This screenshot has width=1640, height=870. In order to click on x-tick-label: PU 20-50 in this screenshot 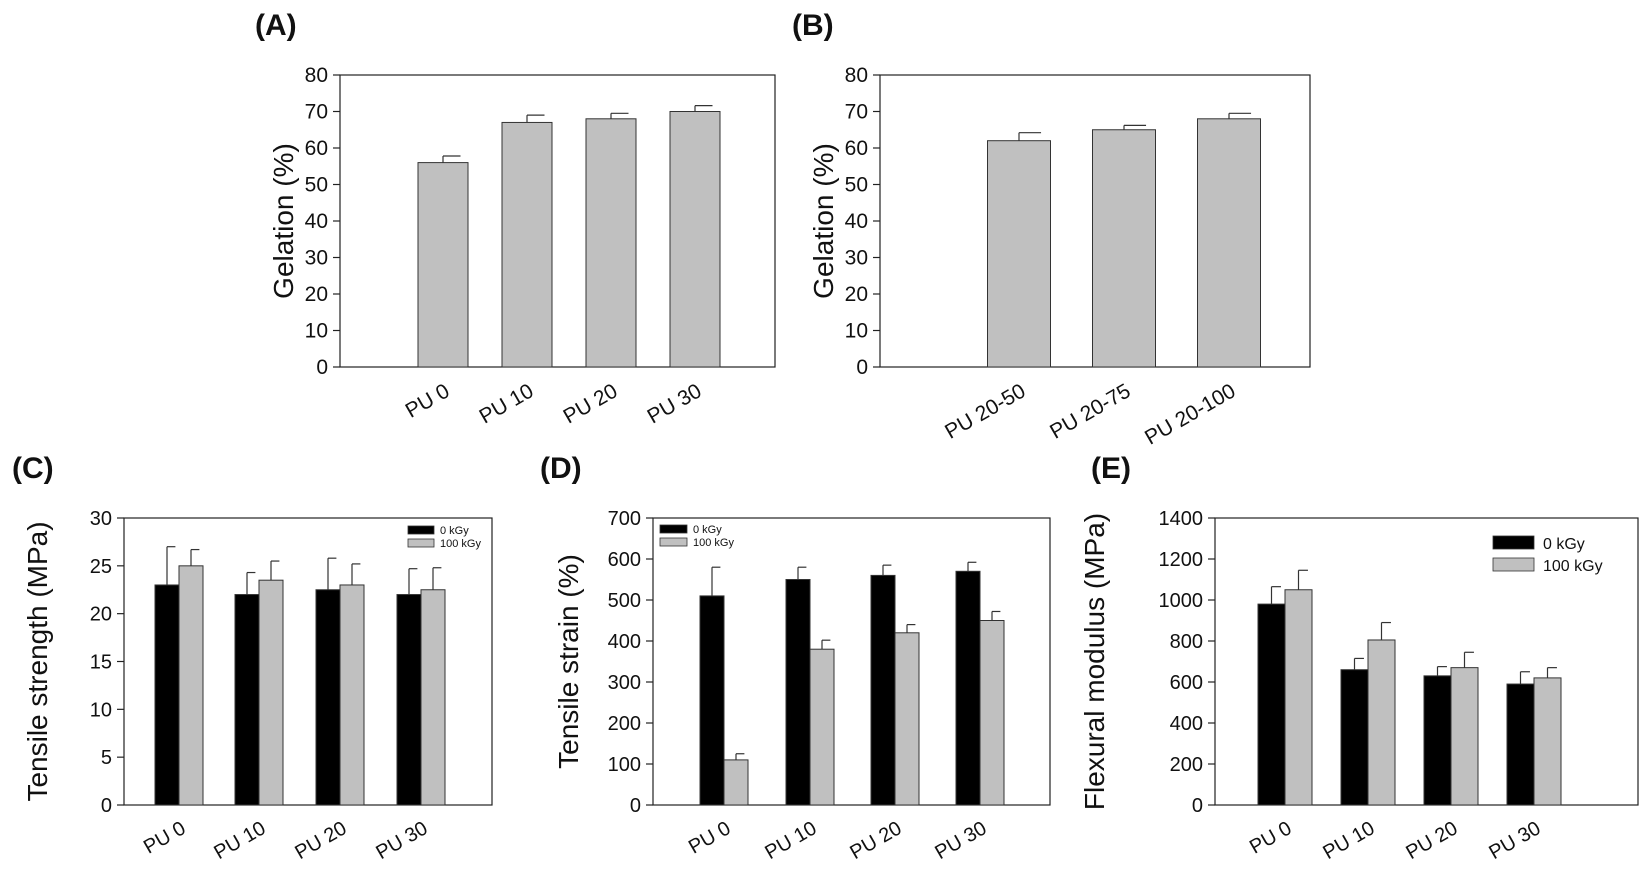, I will do `click(985, 411)`.